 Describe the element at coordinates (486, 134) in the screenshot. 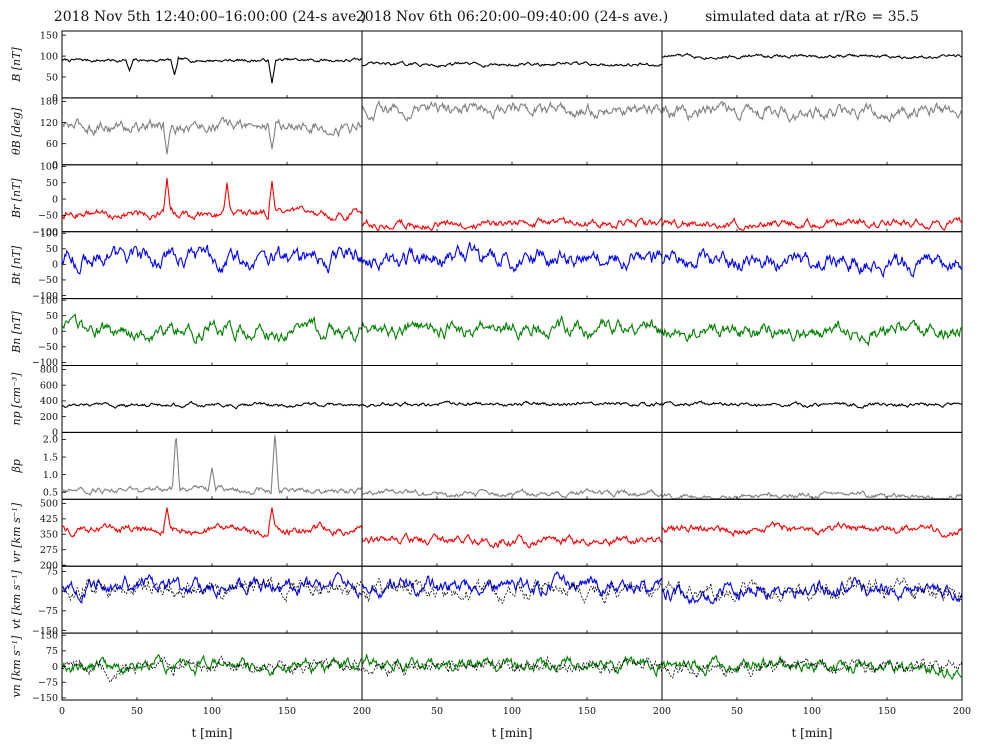

I see `panel-theta_B: 0 60 120 180 θB [deg]` at that location.